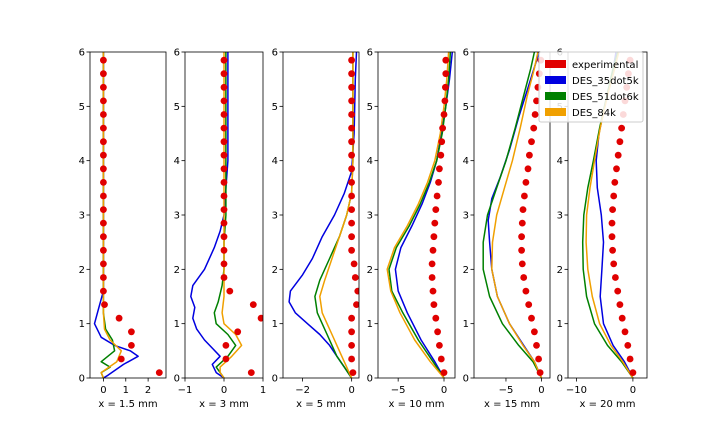  Describe the element at coordinates (224, 390) in the screenshot. I see `x-tick-label-panel-2: 0` at that location.